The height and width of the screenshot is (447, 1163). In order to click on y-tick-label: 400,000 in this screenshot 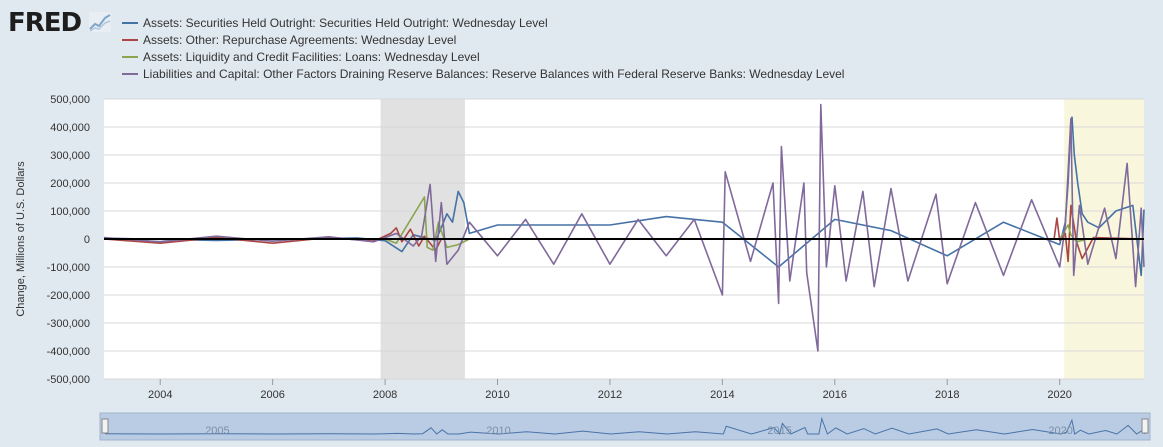, I will do `click(70, 128)`.